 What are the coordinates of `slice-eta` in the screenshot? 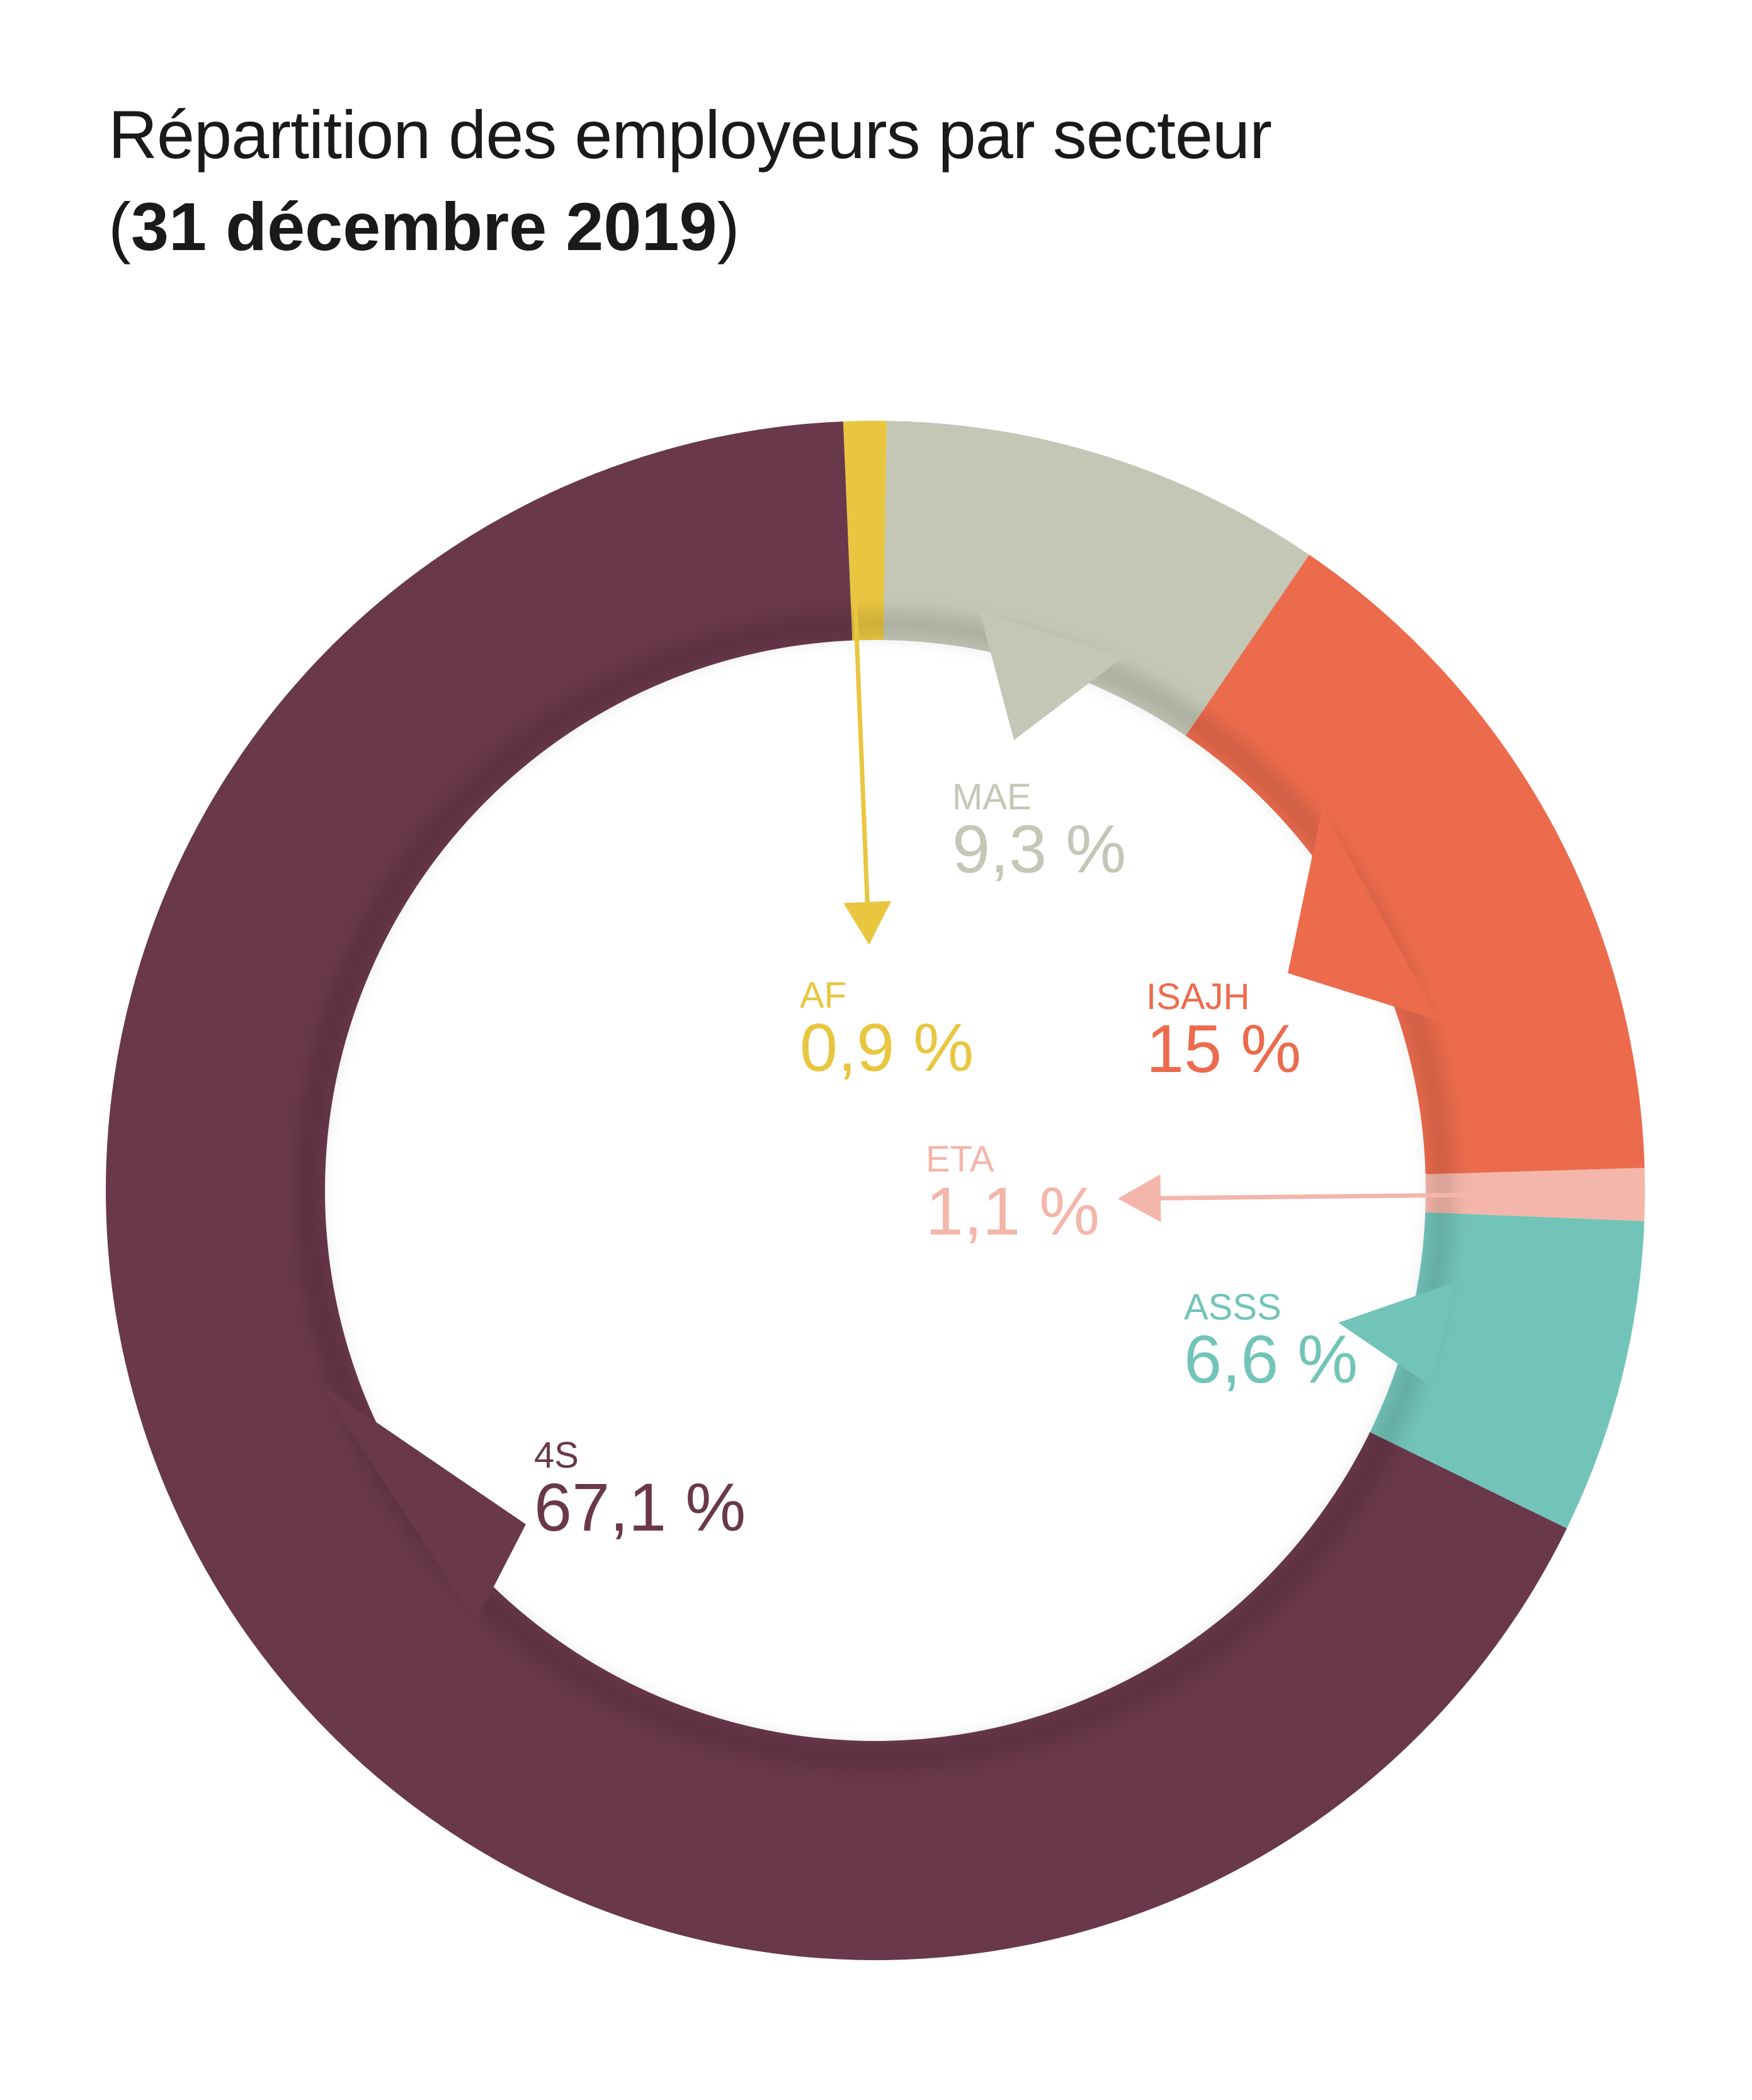 It's located at (1535, 1195).